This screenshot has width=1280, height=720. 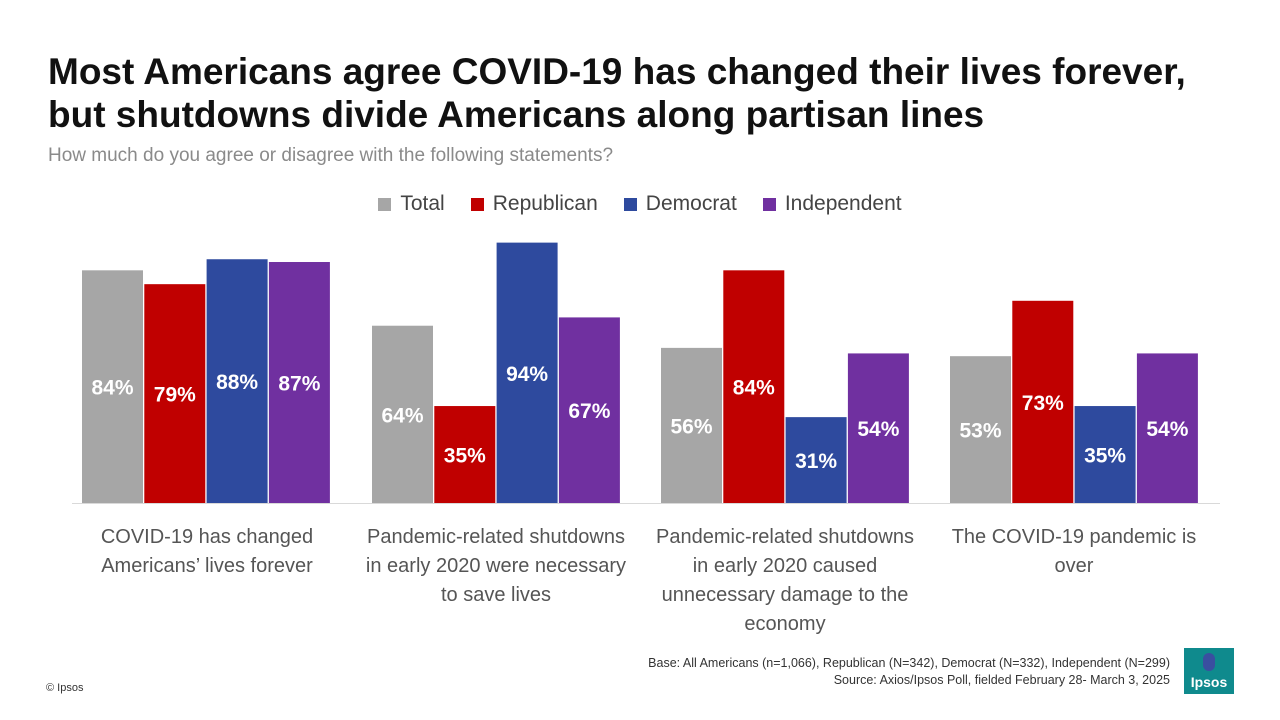 I want to click on data-label-democrat-2: 94%, so click(x=527, y=374).